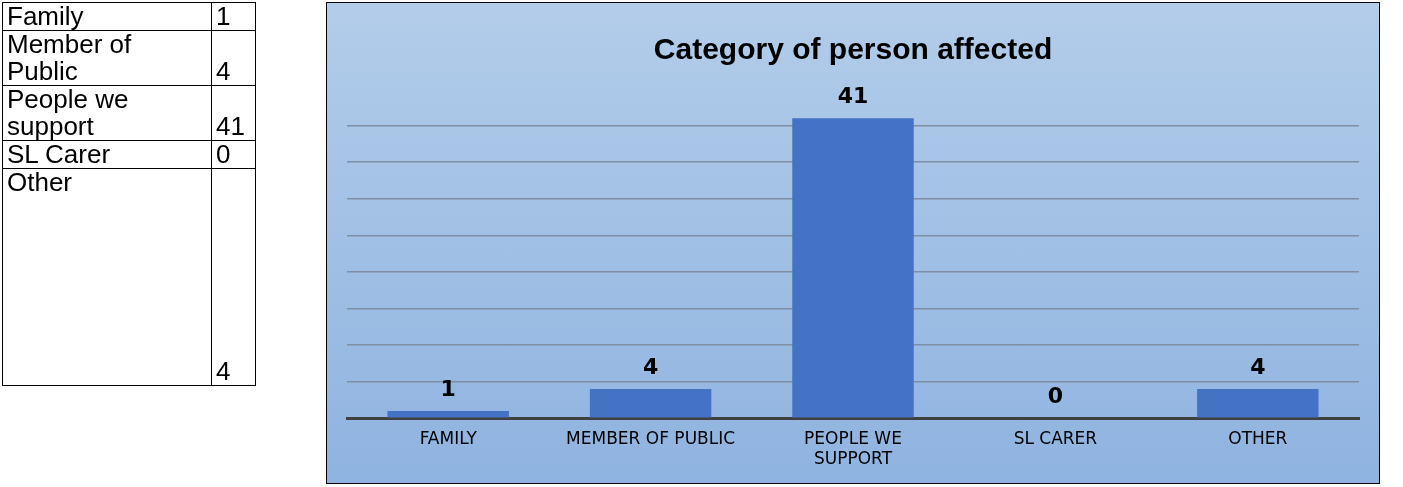 Image resolution: width=1403 pixels, height=487 pixels. Describe the element at coordinates (1055, 437) in the screenshot. I see `x-tick-label: SL CARER` at that location.